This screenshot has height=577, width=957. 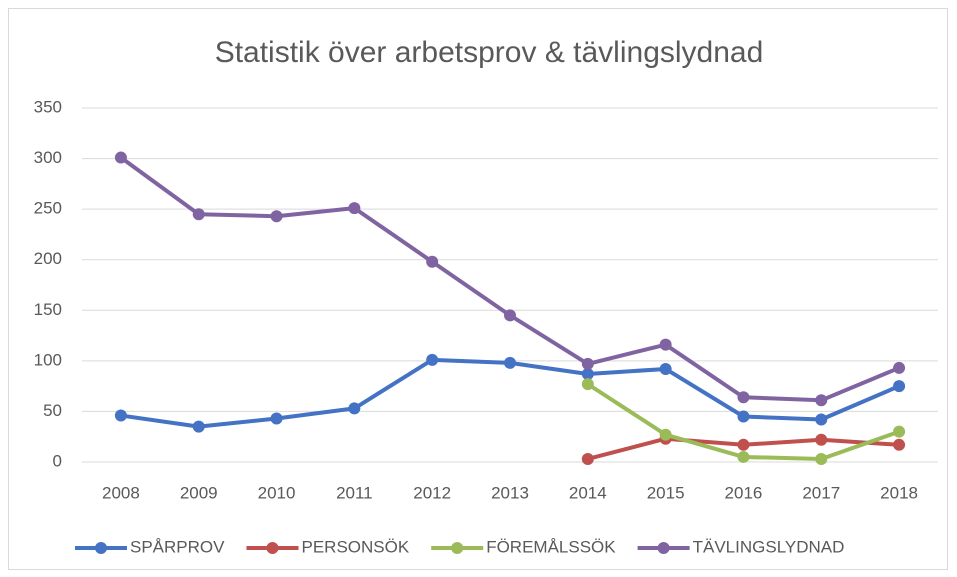 What do you see at coordinates (510, 492) in the screenshot?
I see `x-tick-label: 2013` at bounding box center [510, 492].